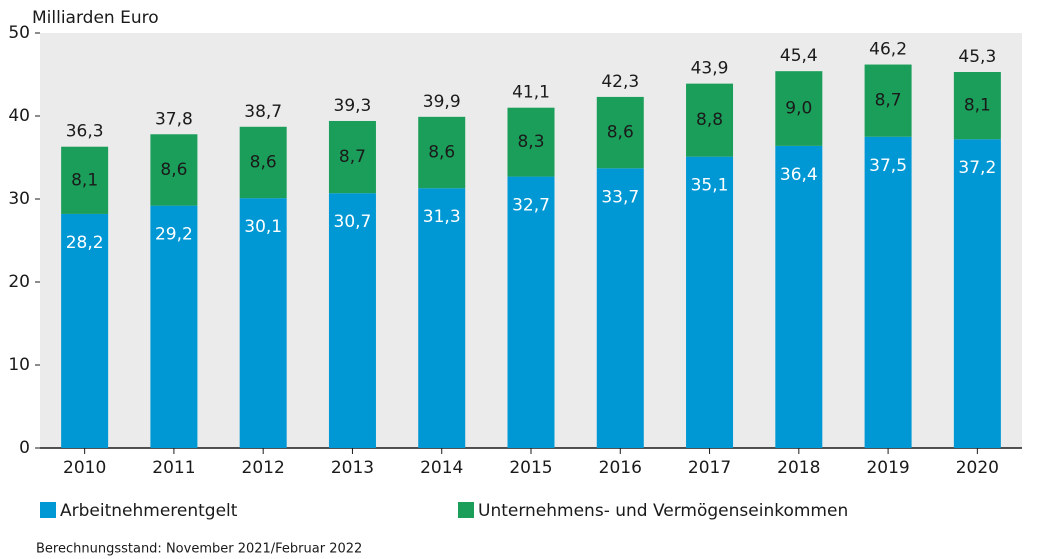  Describe the element at coordinates (620, 197) in the screenshot. I see `value-label: 33,7` at that location.